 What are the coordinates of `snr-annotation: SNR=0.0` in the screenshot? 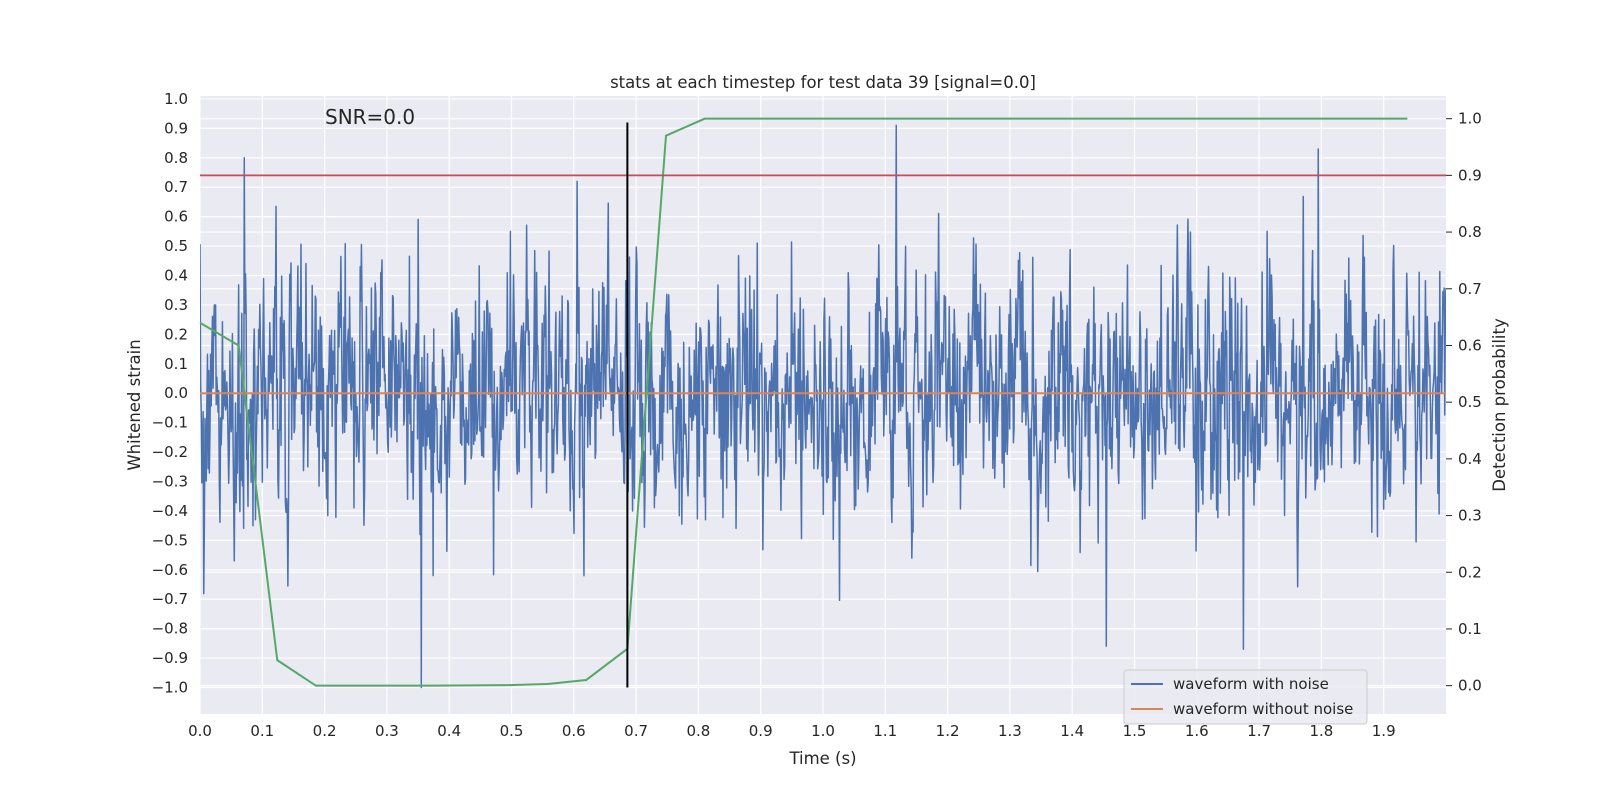 It's located at (370, 117).